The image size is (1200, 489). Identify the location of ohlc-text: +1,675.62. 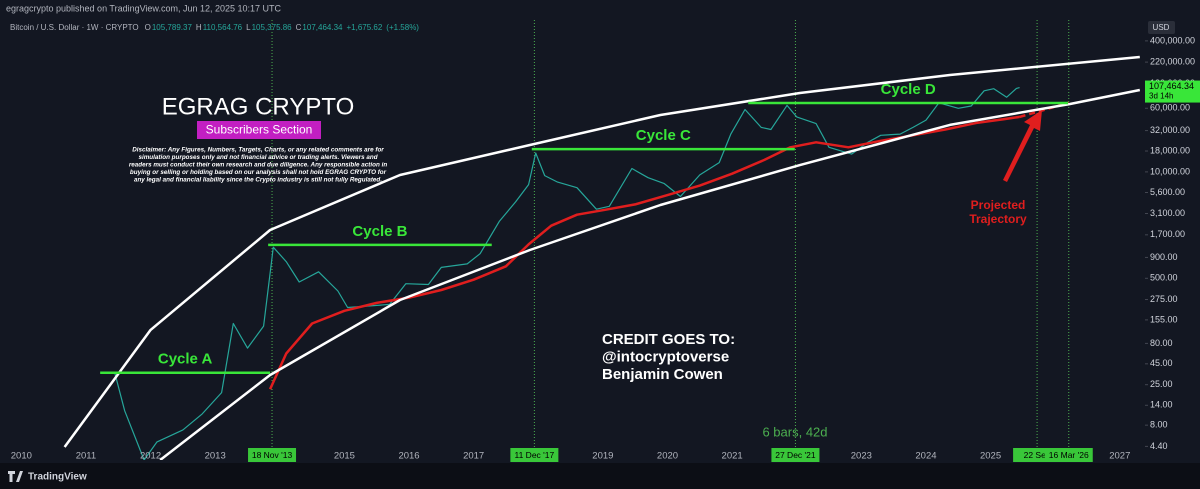
(364, 27).